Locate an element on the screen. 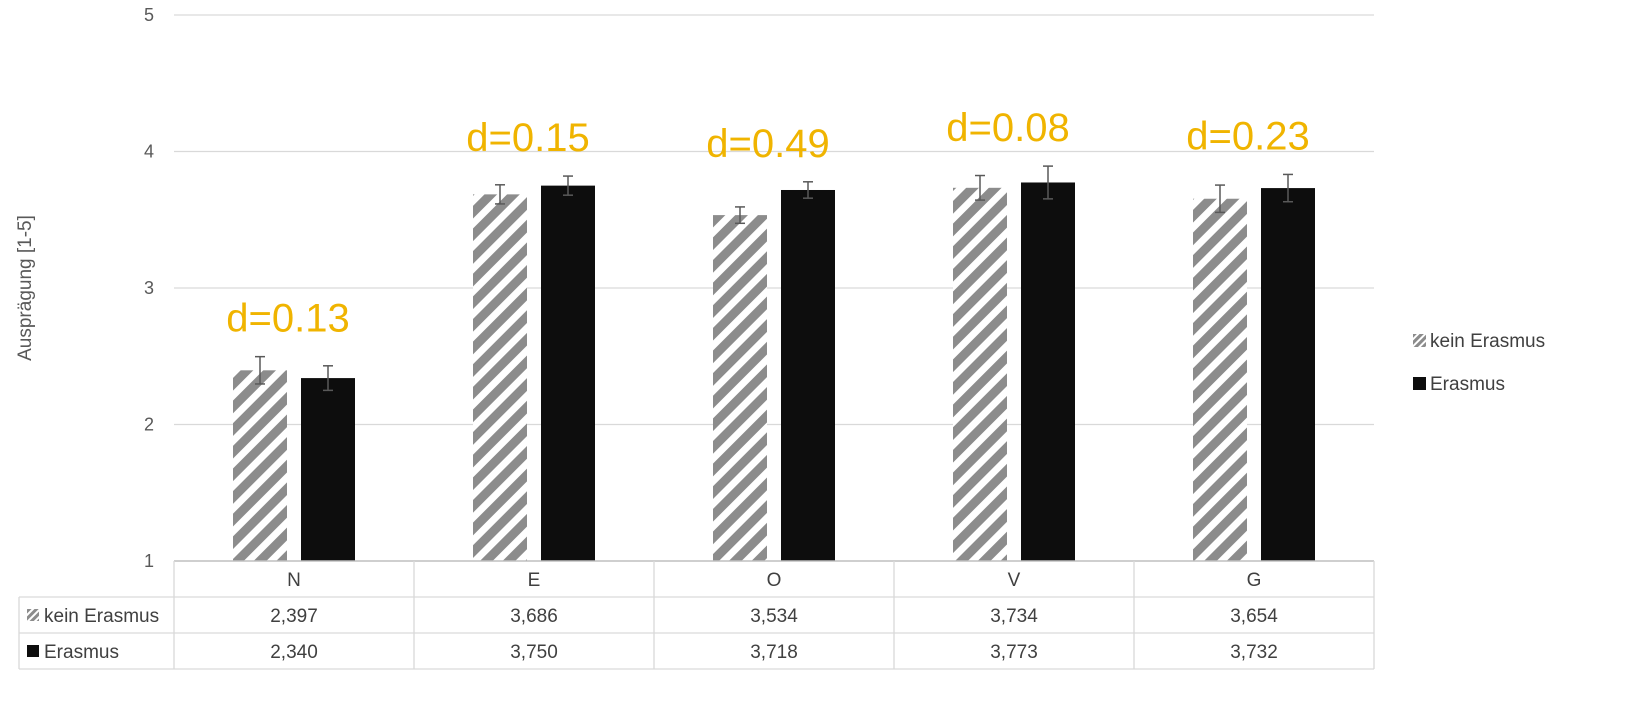  effect-size-annotation: d=0.49 is located at coordinates (767, 144).